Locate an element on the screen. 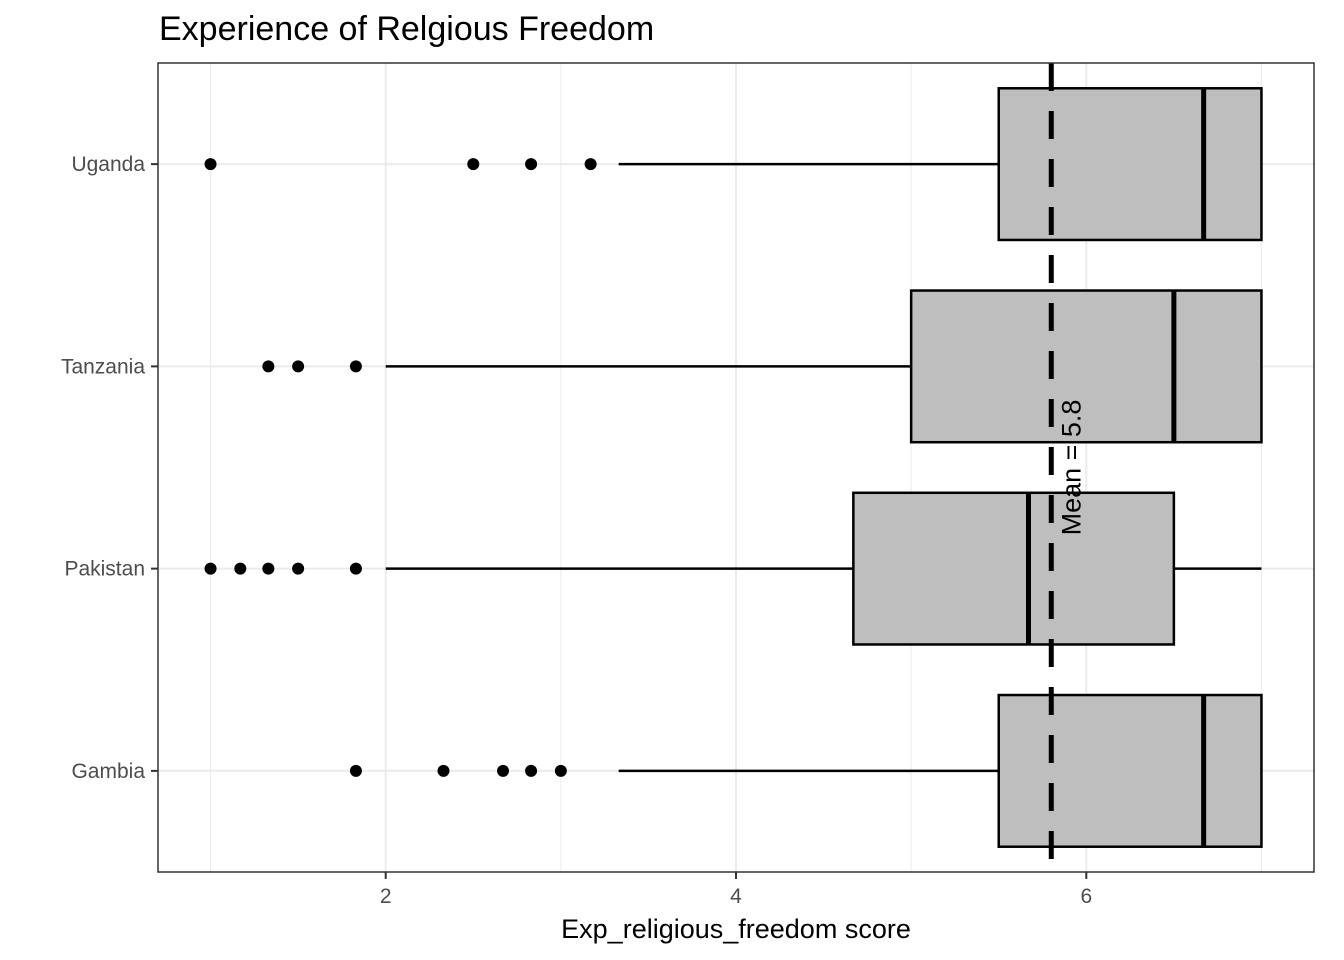 The width and height of the screenshot is (1344, 960). box-group-uganda is located at coordinates (733, 164).